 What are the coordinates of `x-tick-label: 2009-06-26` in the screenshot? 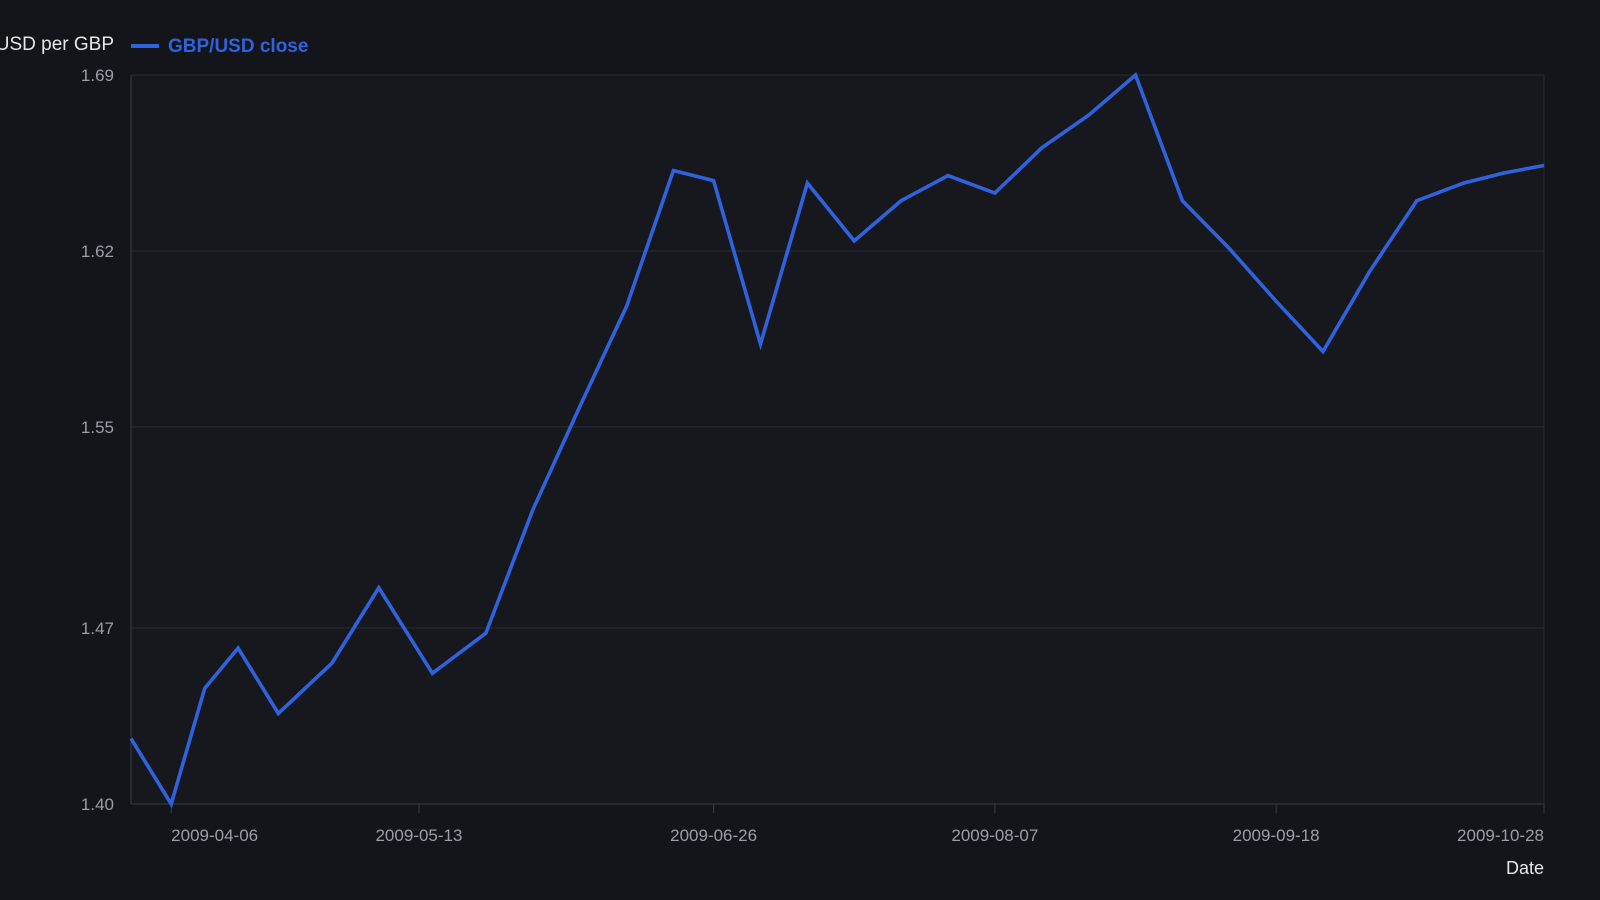 It's located at (713, 835).